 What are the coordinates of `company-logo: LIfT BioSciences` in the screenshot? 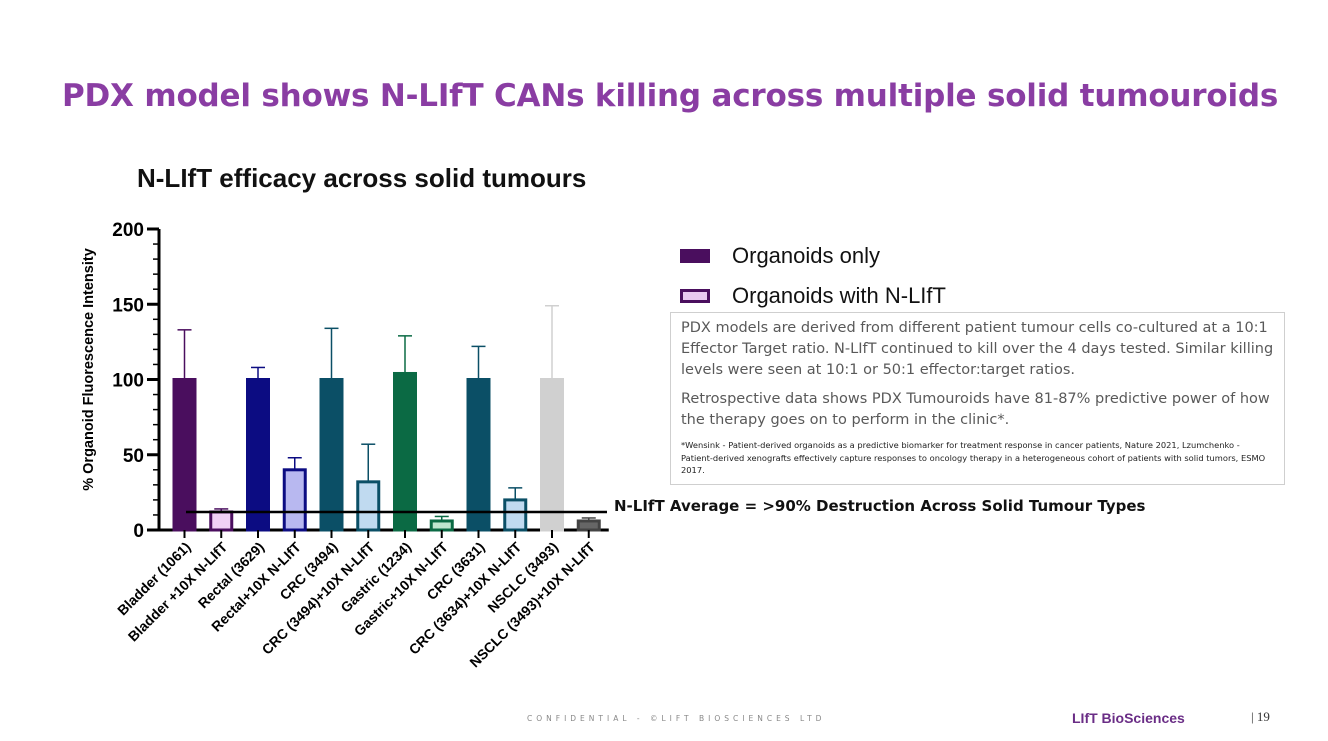 It's located at (1128, 718).